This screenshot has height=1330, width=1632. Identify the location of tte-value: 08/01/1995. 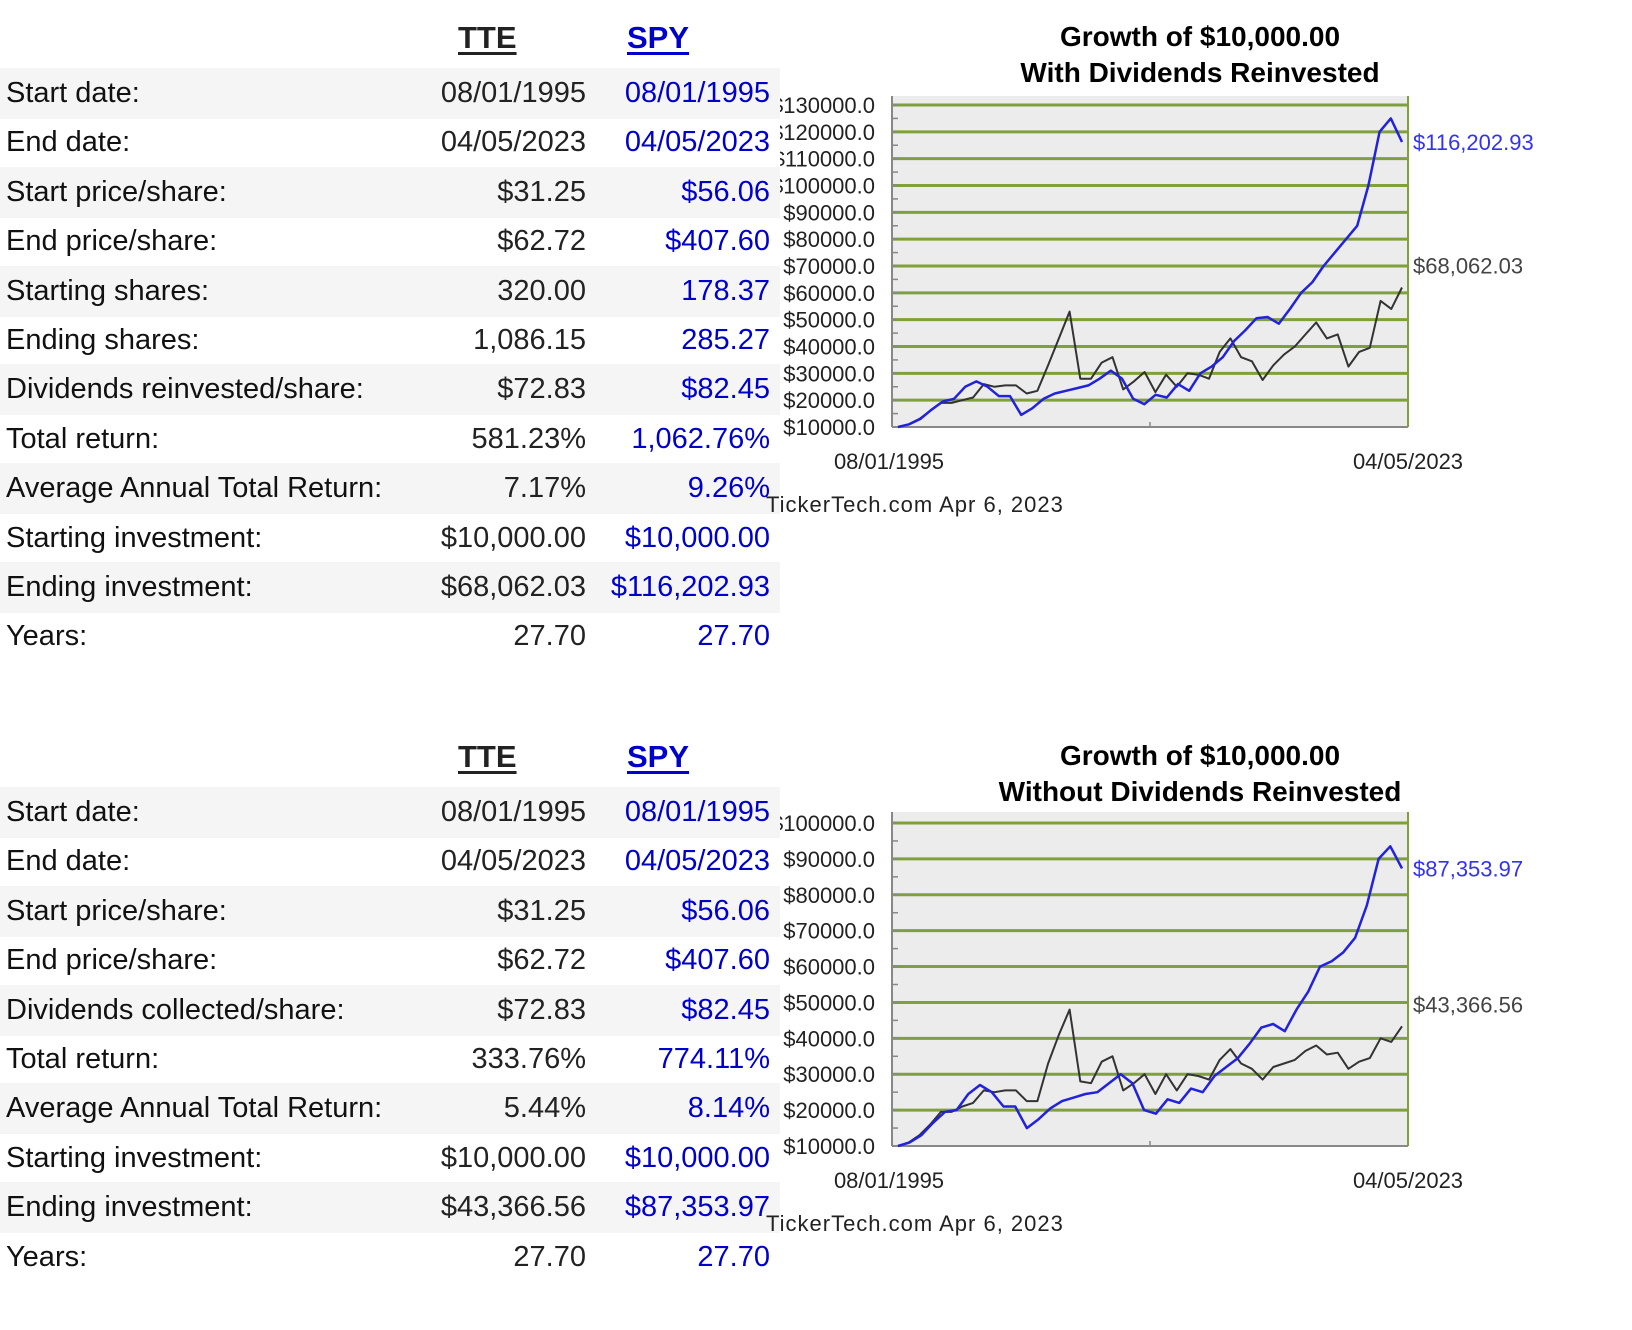
(513, 93).